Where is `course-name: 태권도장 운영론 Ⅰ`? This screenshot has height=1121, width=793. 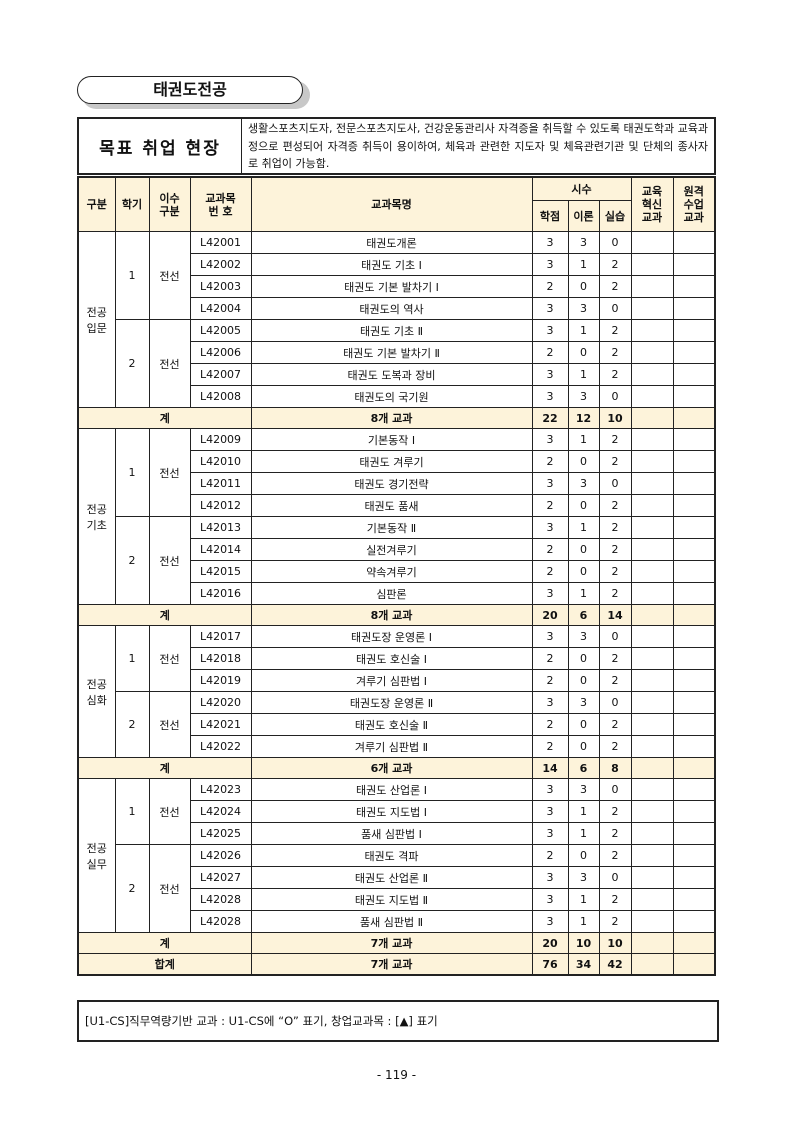
course-name: 태권도장 운영론 Ⅰ is located at coordinates (391, 636).